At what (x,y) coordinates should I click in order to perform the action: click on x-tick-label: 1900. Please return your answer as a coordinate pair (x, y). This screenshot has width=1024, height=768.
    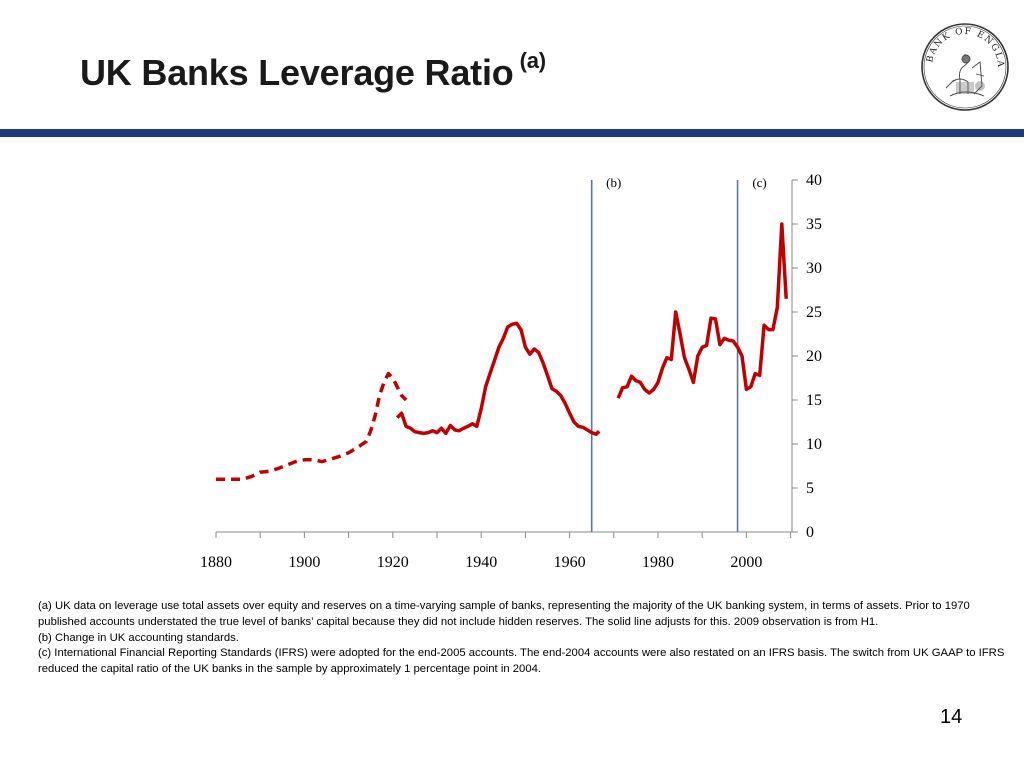
    Looking at the image, I should click on (304, 562).